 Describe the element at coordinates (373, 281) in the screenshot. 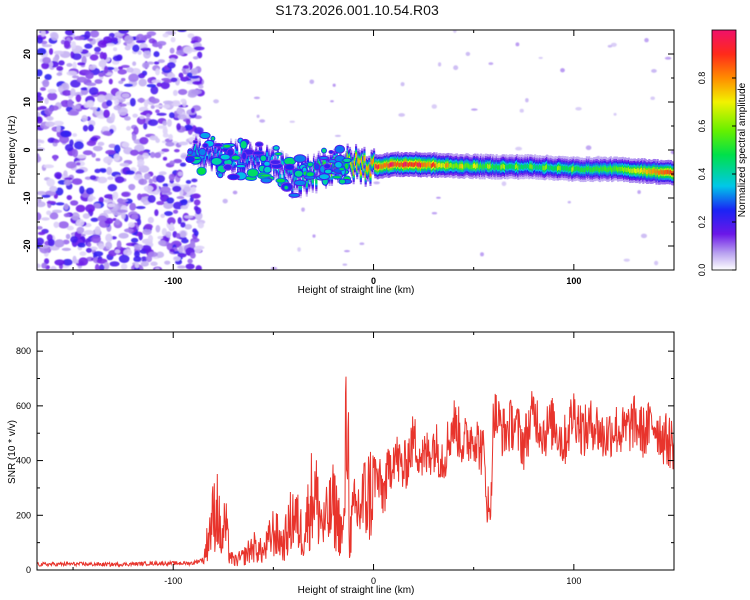

I see `x-tick-label: 0` at that location.